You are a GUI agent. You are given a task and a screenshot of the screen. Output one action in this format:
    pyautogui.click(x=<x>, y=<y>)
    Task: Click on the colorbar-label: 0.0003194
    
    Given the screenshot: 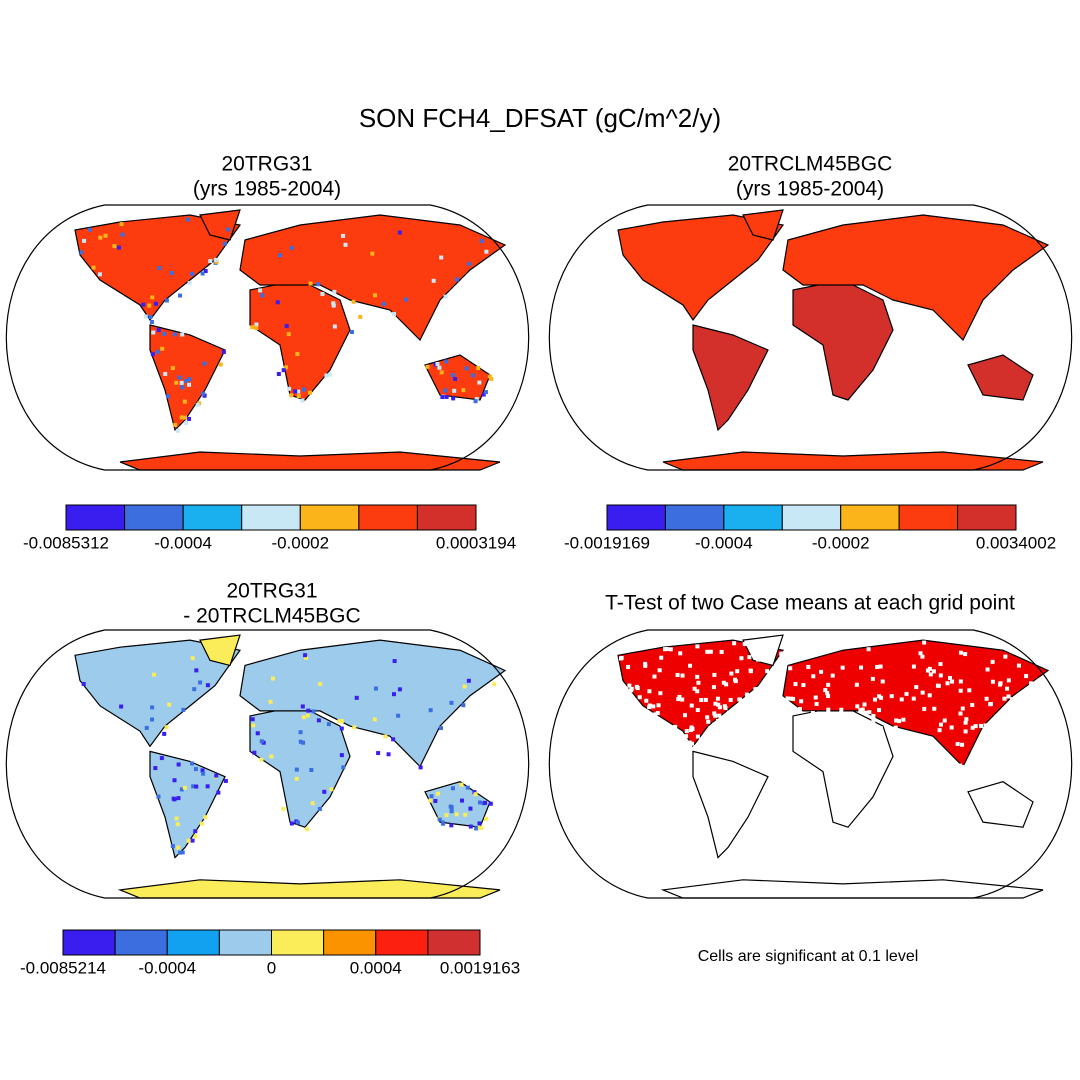 What is the action you would take?
    pyautogui.click(x=476, y=542)
    